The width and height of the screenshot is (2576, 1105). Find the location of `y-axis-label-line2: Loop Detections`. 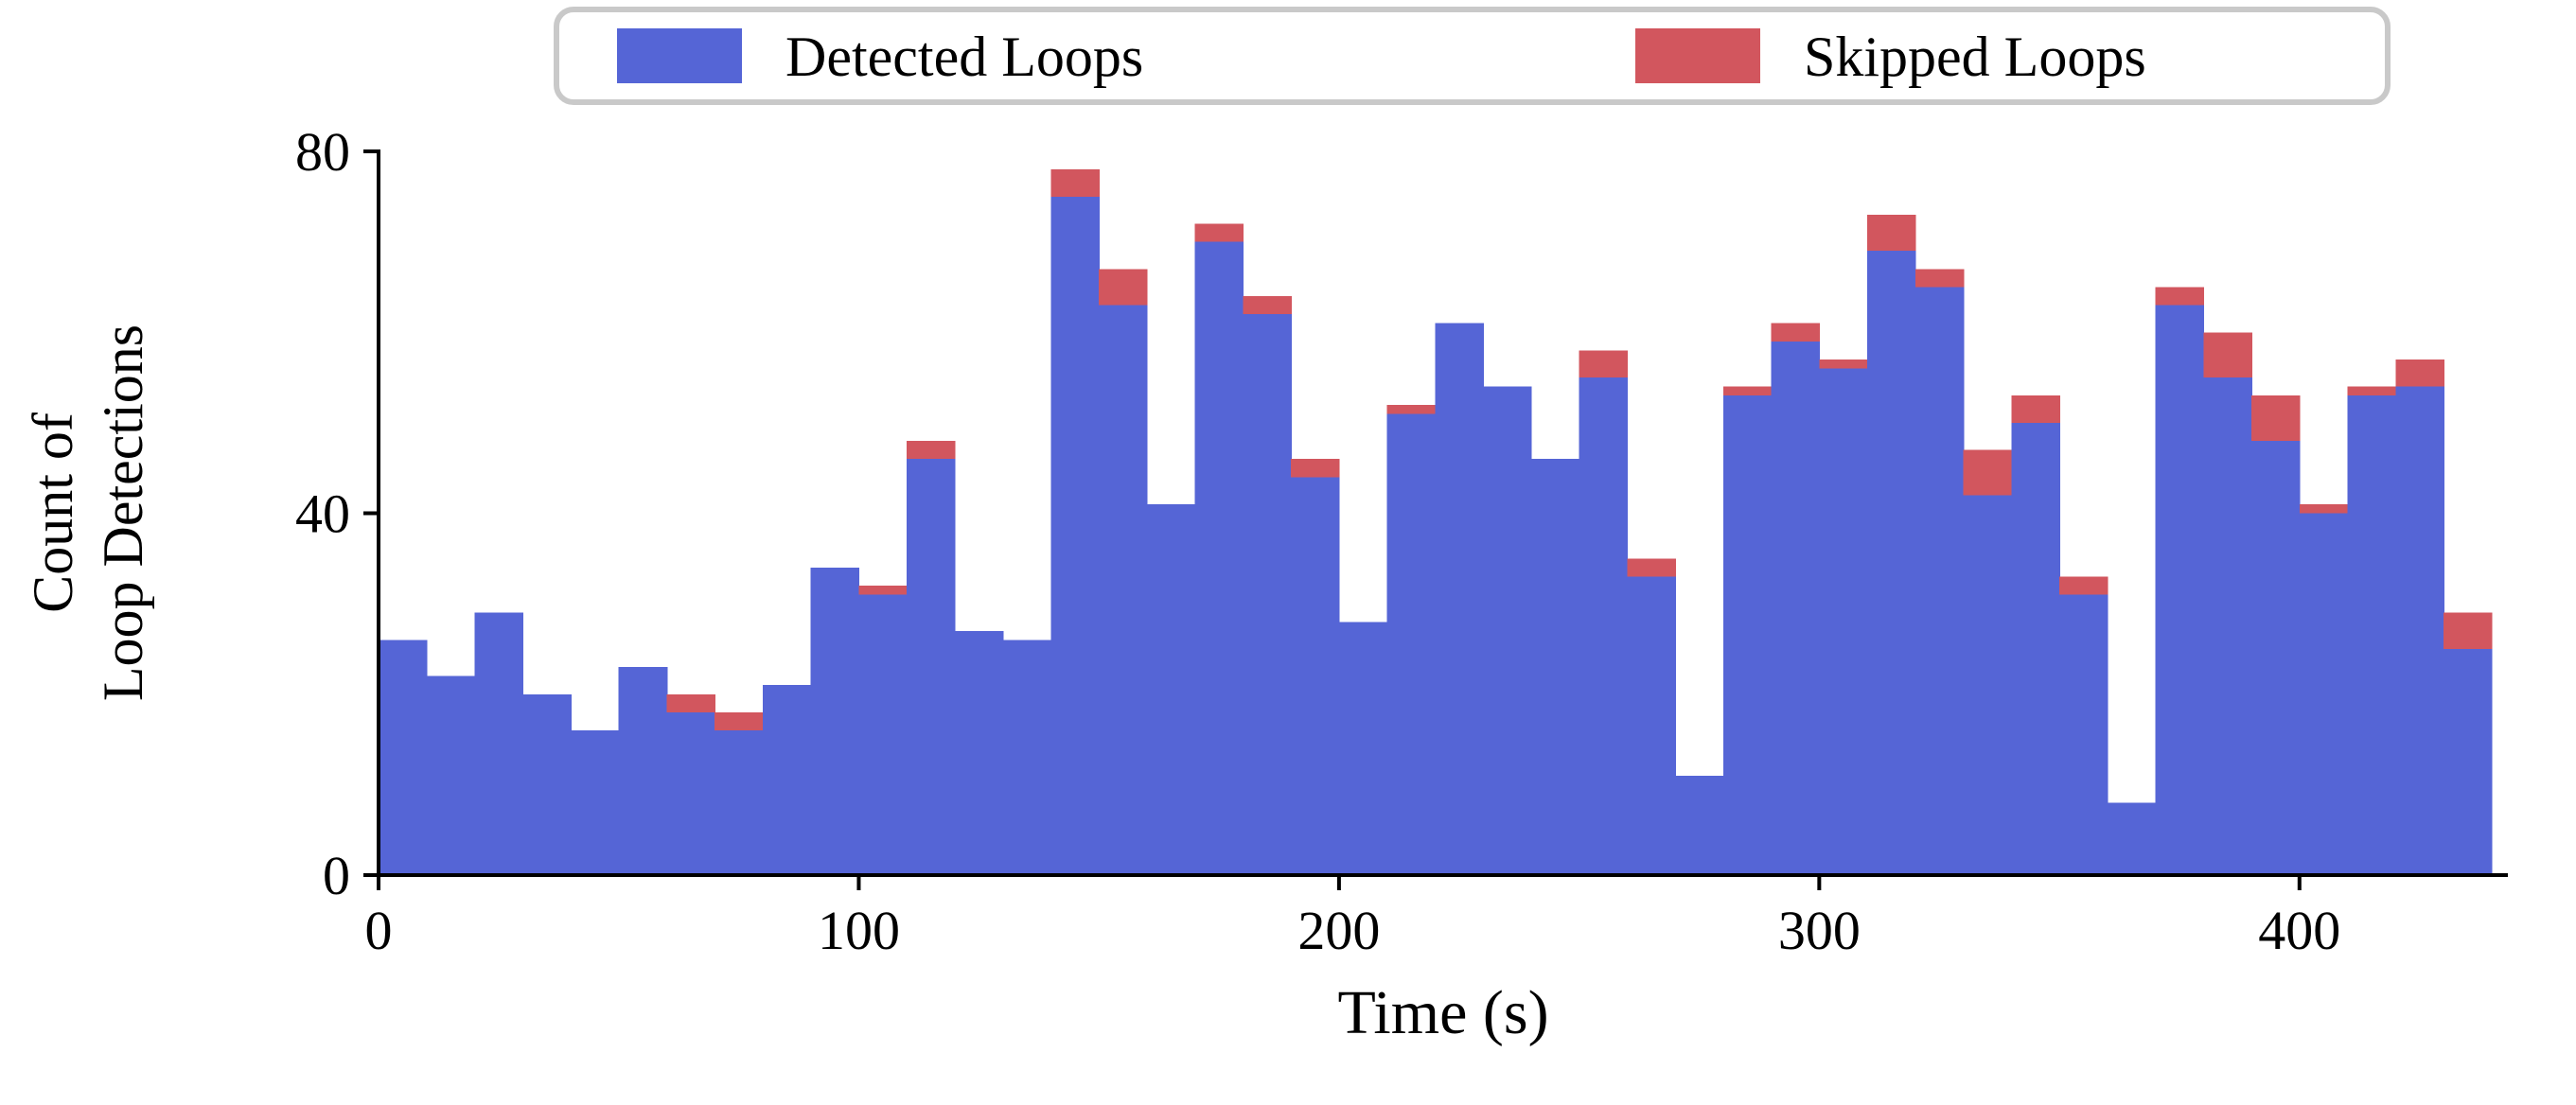

y-axis-label-line2: Loop Detections is located at coordinates (123, 512).